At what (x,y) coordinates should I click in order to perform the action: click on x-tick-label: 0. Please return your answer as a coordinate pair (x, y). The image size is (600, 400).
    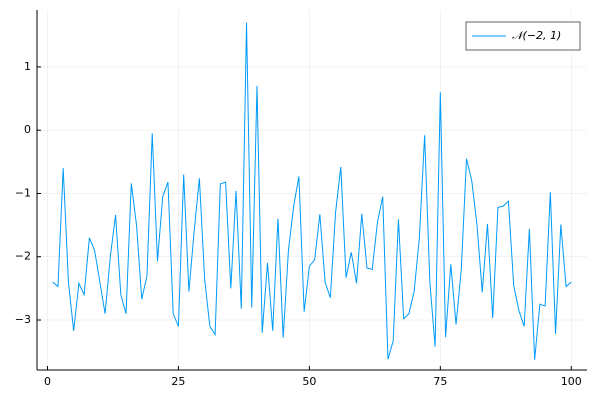
    Looking at the image, I should click on (47, 381).